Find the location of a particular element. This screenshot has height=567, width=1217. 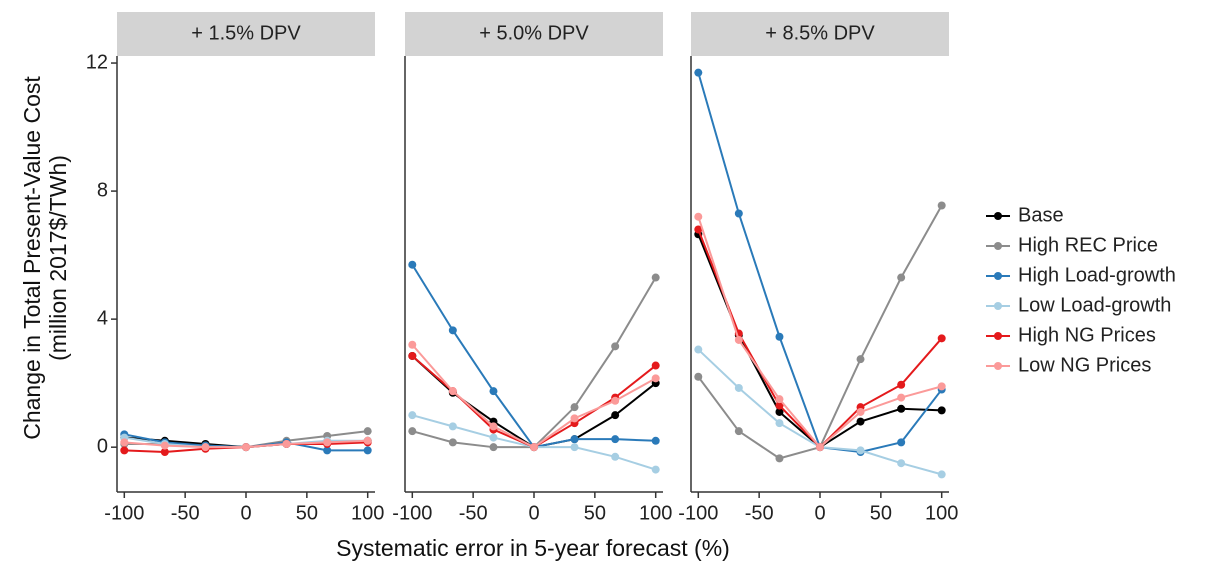

facet-title: + 1.5% DPV is located at coordinates (246, 33).